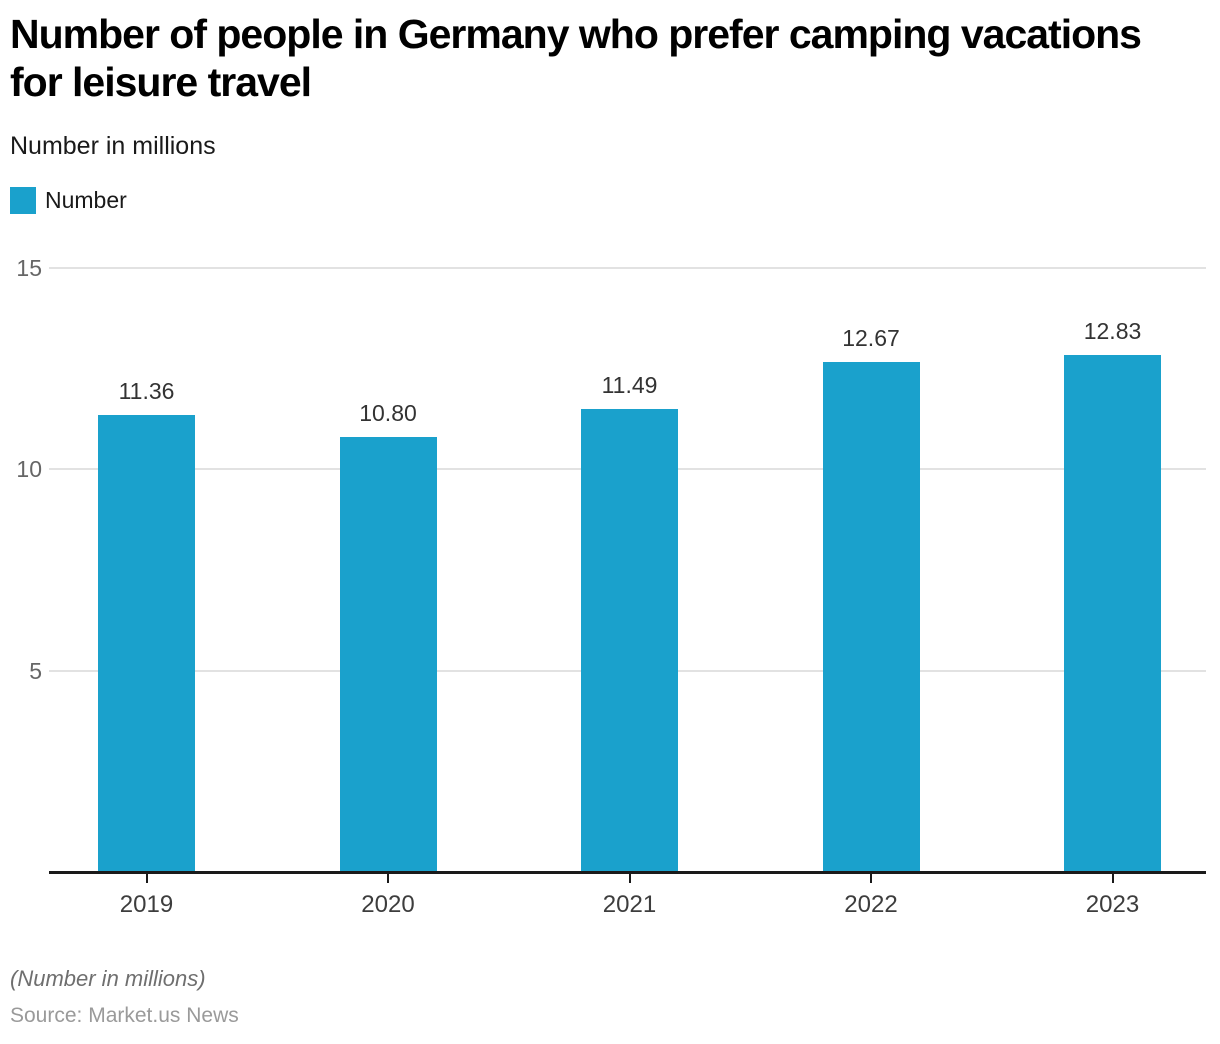  What do you see at coordinates (108, 978) in the screenshot?
I see `footer-note: (Number in millions)` at bounding box center [108, 978].